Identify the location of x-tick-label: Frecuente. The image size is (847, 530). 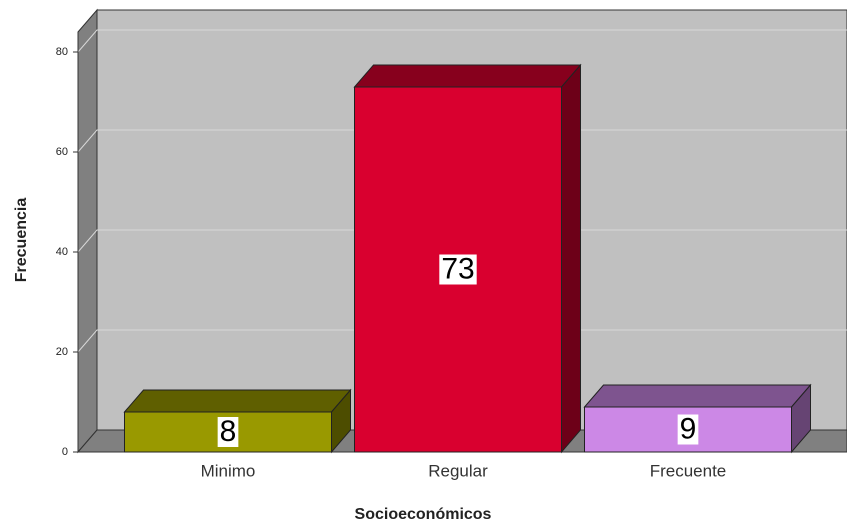
(688, 470).